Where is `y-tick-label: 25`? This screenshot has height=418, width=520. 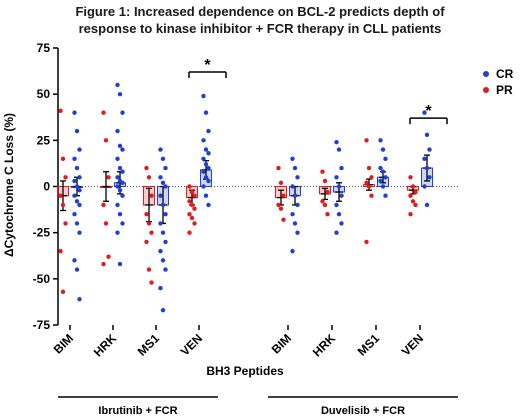 y-tick-label: 25 is located at coordinates (44, 140).